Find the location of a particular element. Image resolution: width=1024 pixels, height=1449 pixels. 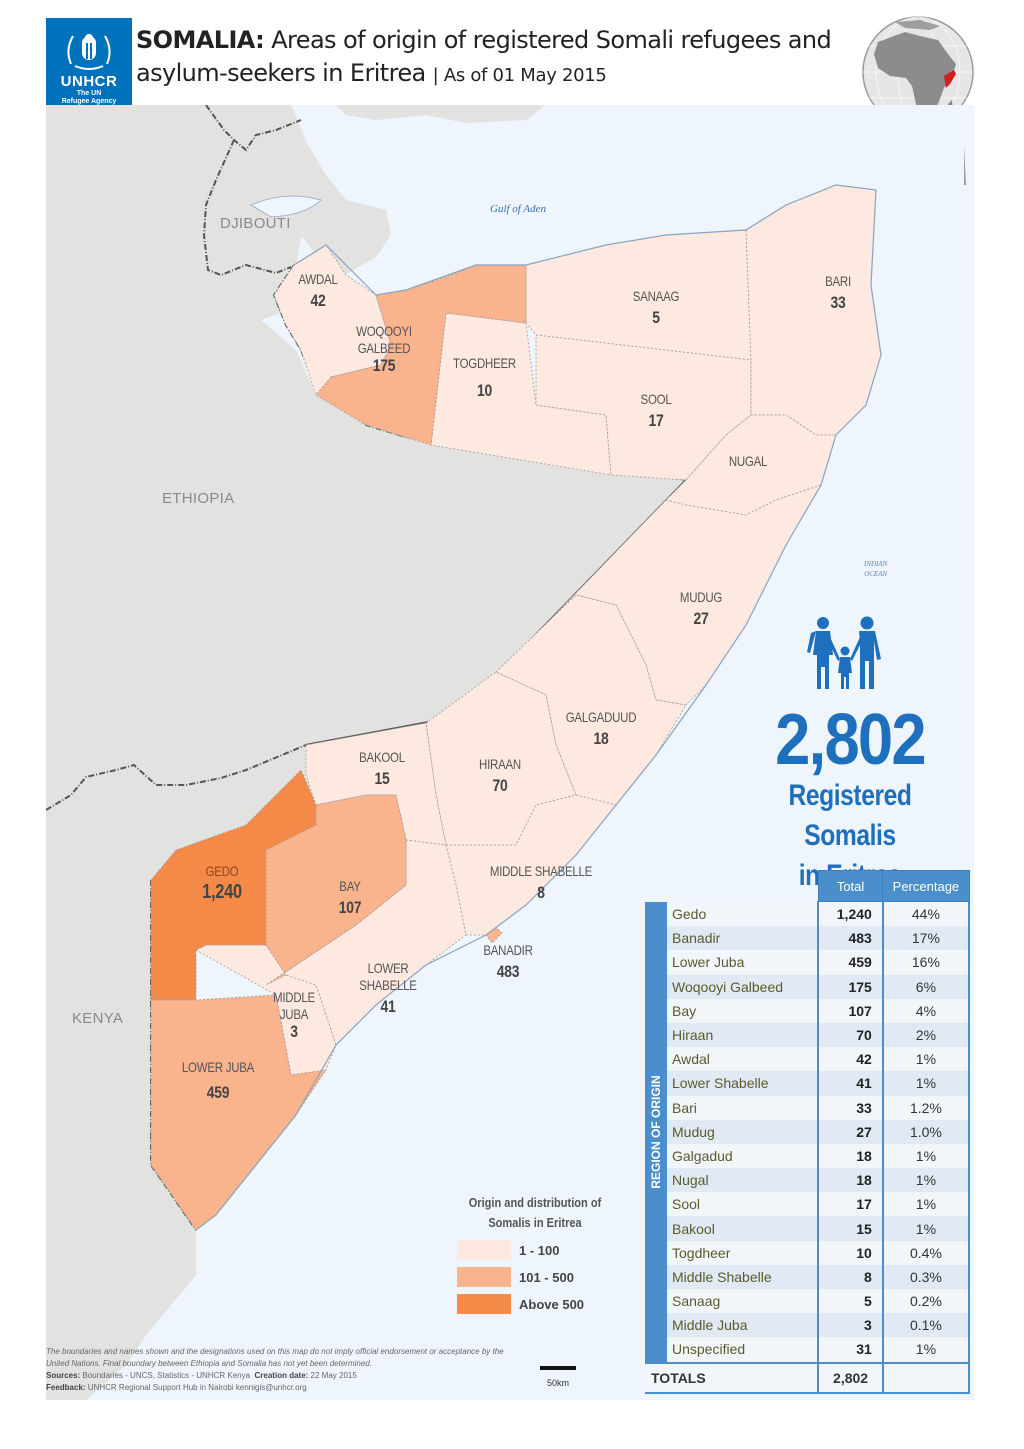

table-row: Nugal 18 1% is located at coordinates (808, 1180).